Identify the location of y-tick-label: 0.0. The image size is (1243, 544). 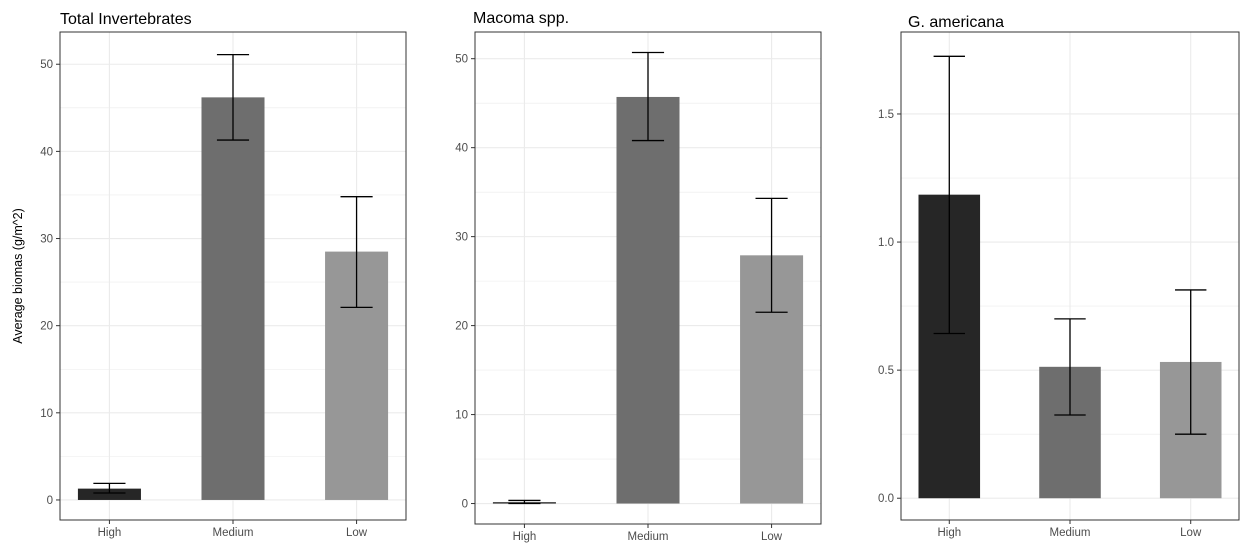
(886, 499).